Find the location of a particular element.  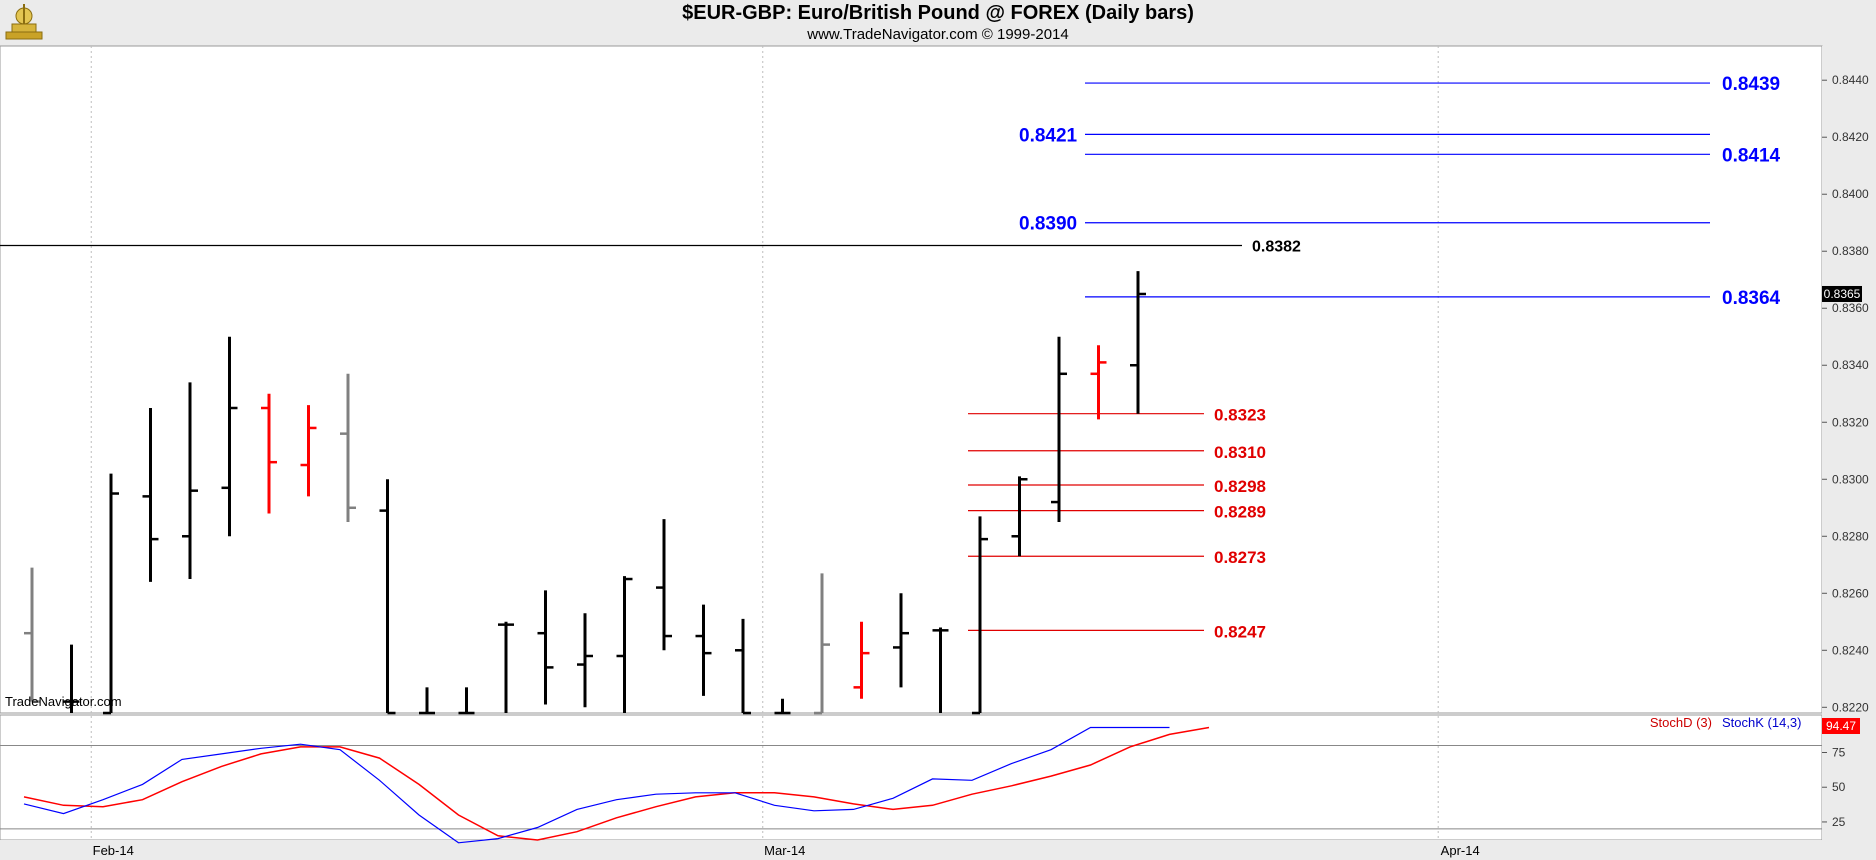

date-tick-label: Feb-14 is located at coordinates (113, 850).